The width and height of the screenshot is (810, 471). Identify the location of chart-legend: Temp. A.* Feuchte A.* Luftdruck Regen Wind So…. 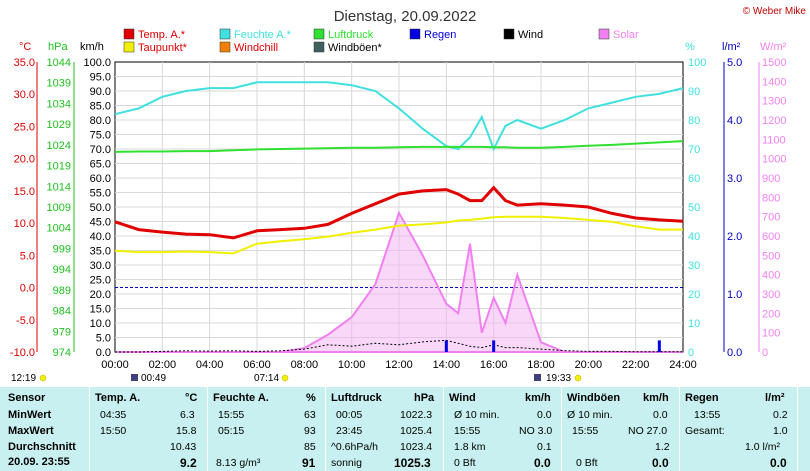
(381, 41).